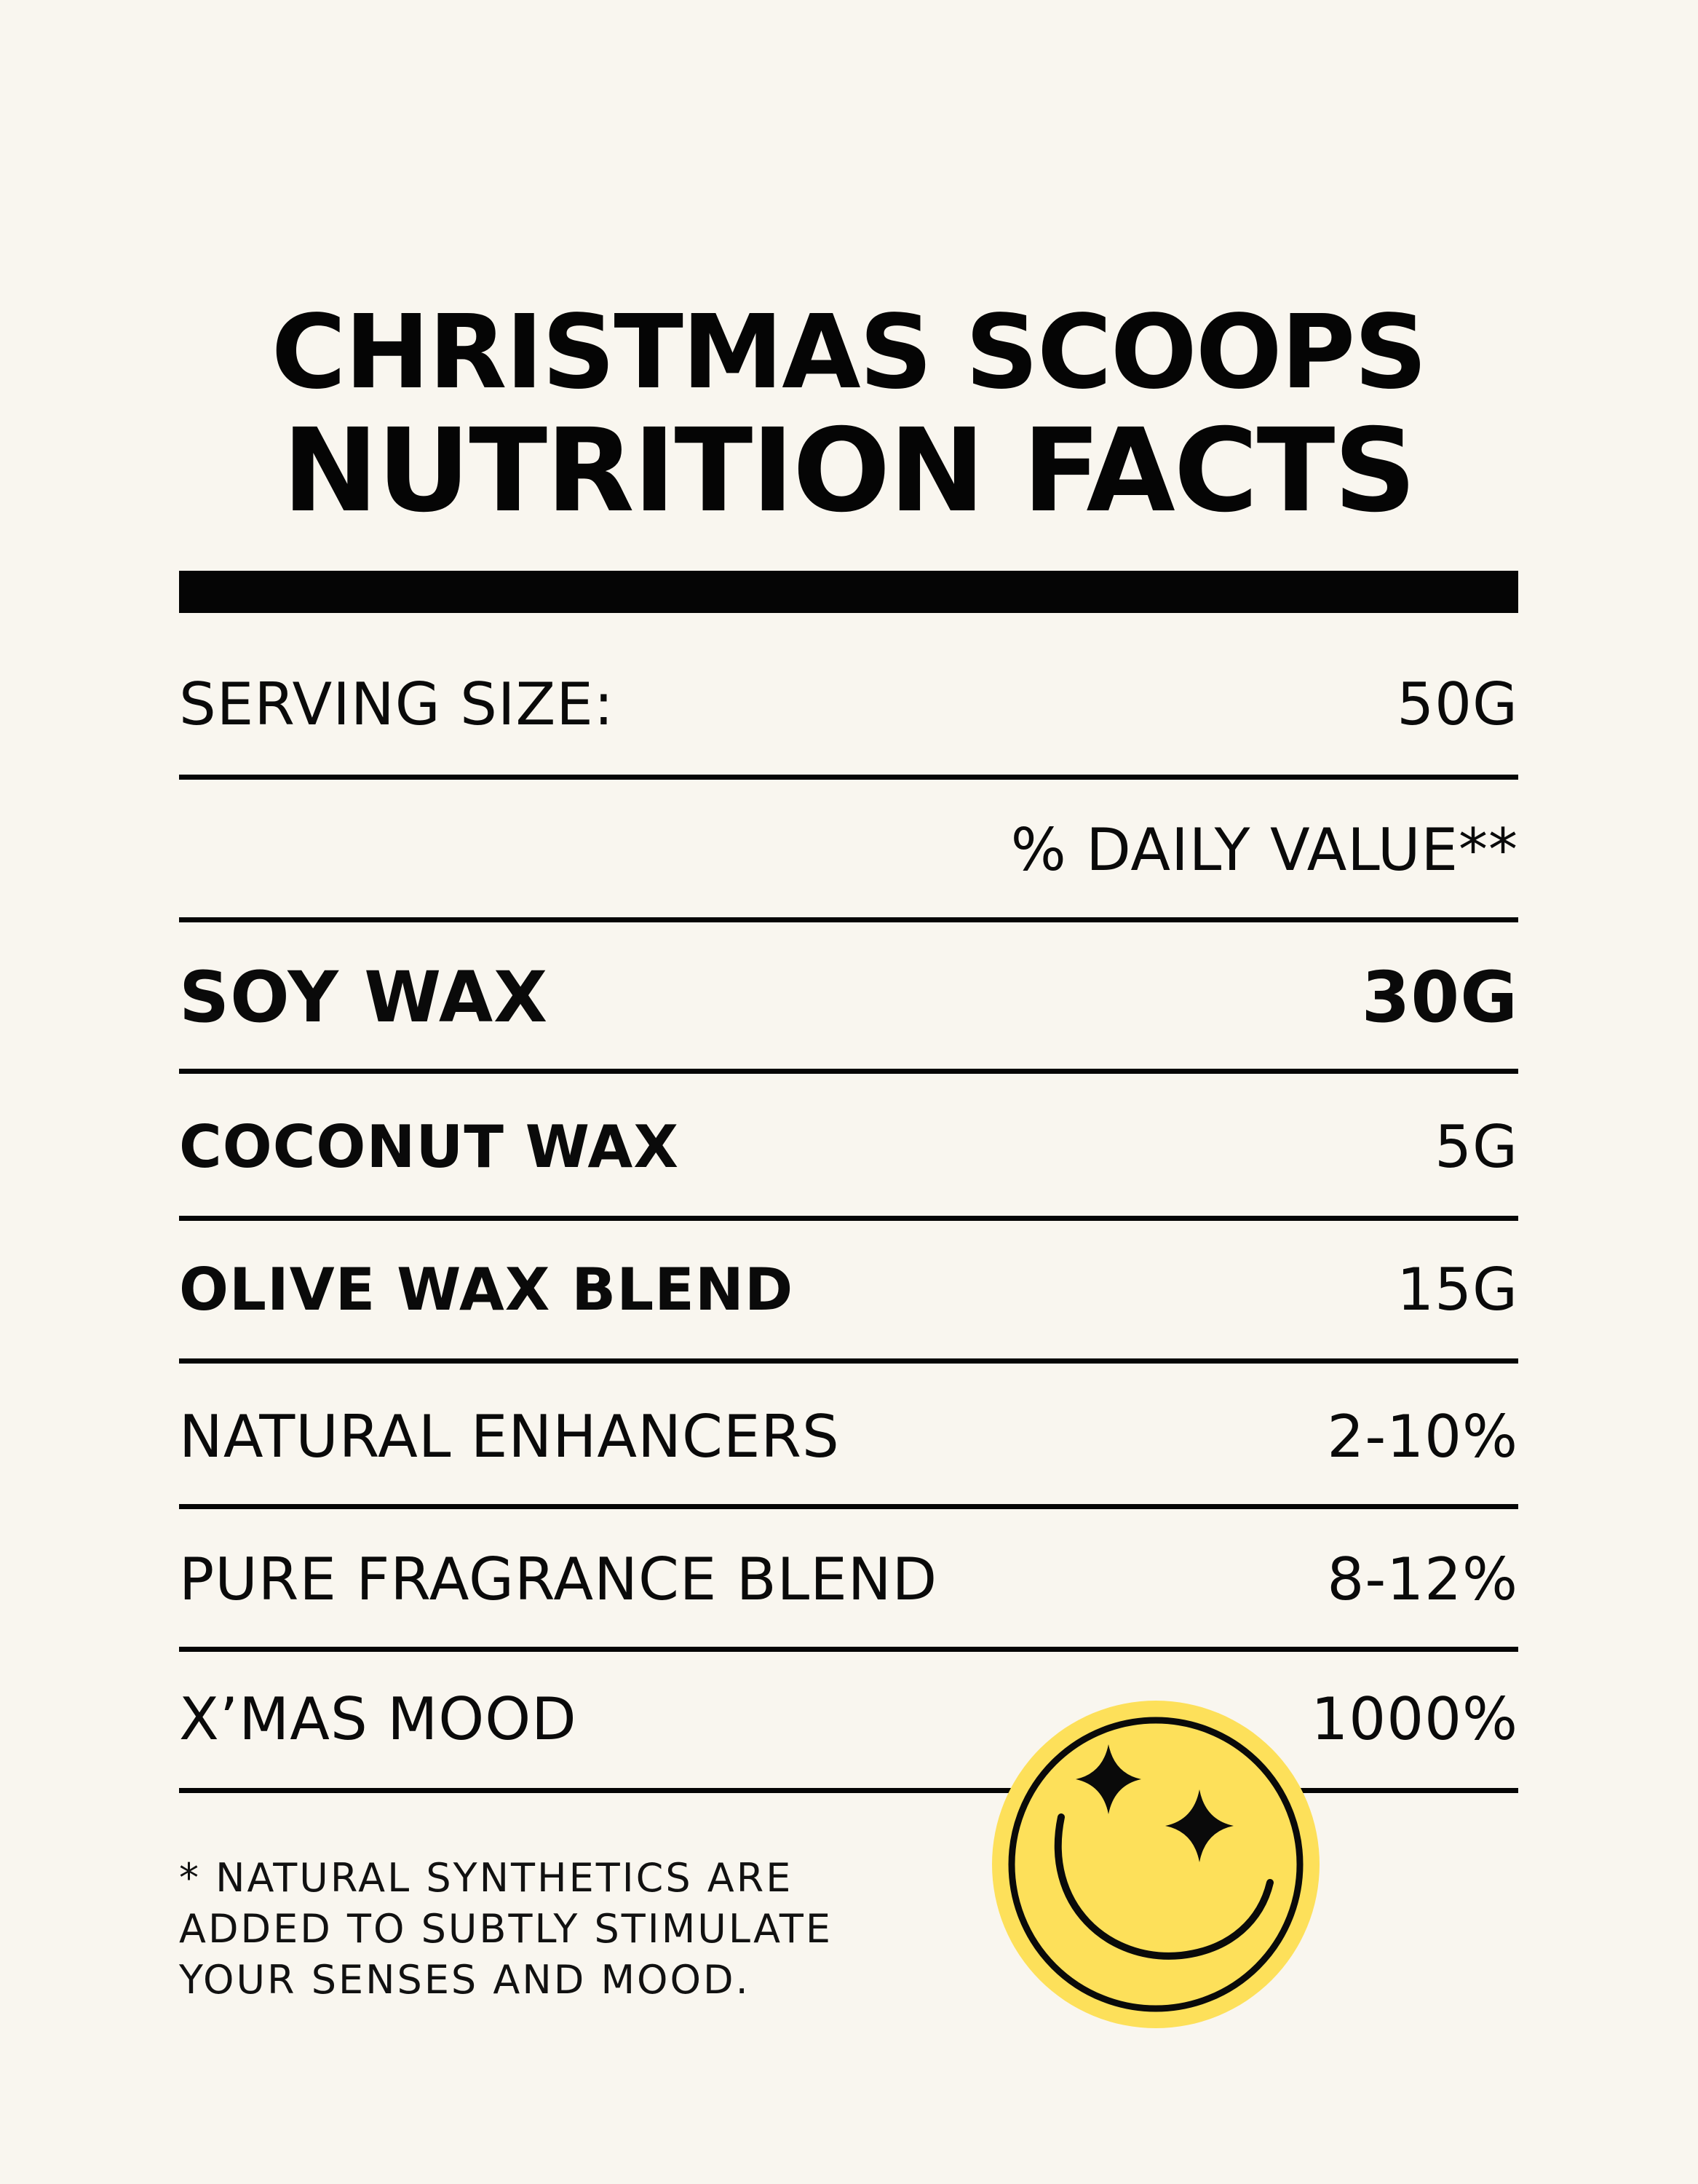  What do you see at coordinates (1414, 1719) in the screenshot?
I see `nutrient-value: 1000%` at bounding box center [1414, 1719].